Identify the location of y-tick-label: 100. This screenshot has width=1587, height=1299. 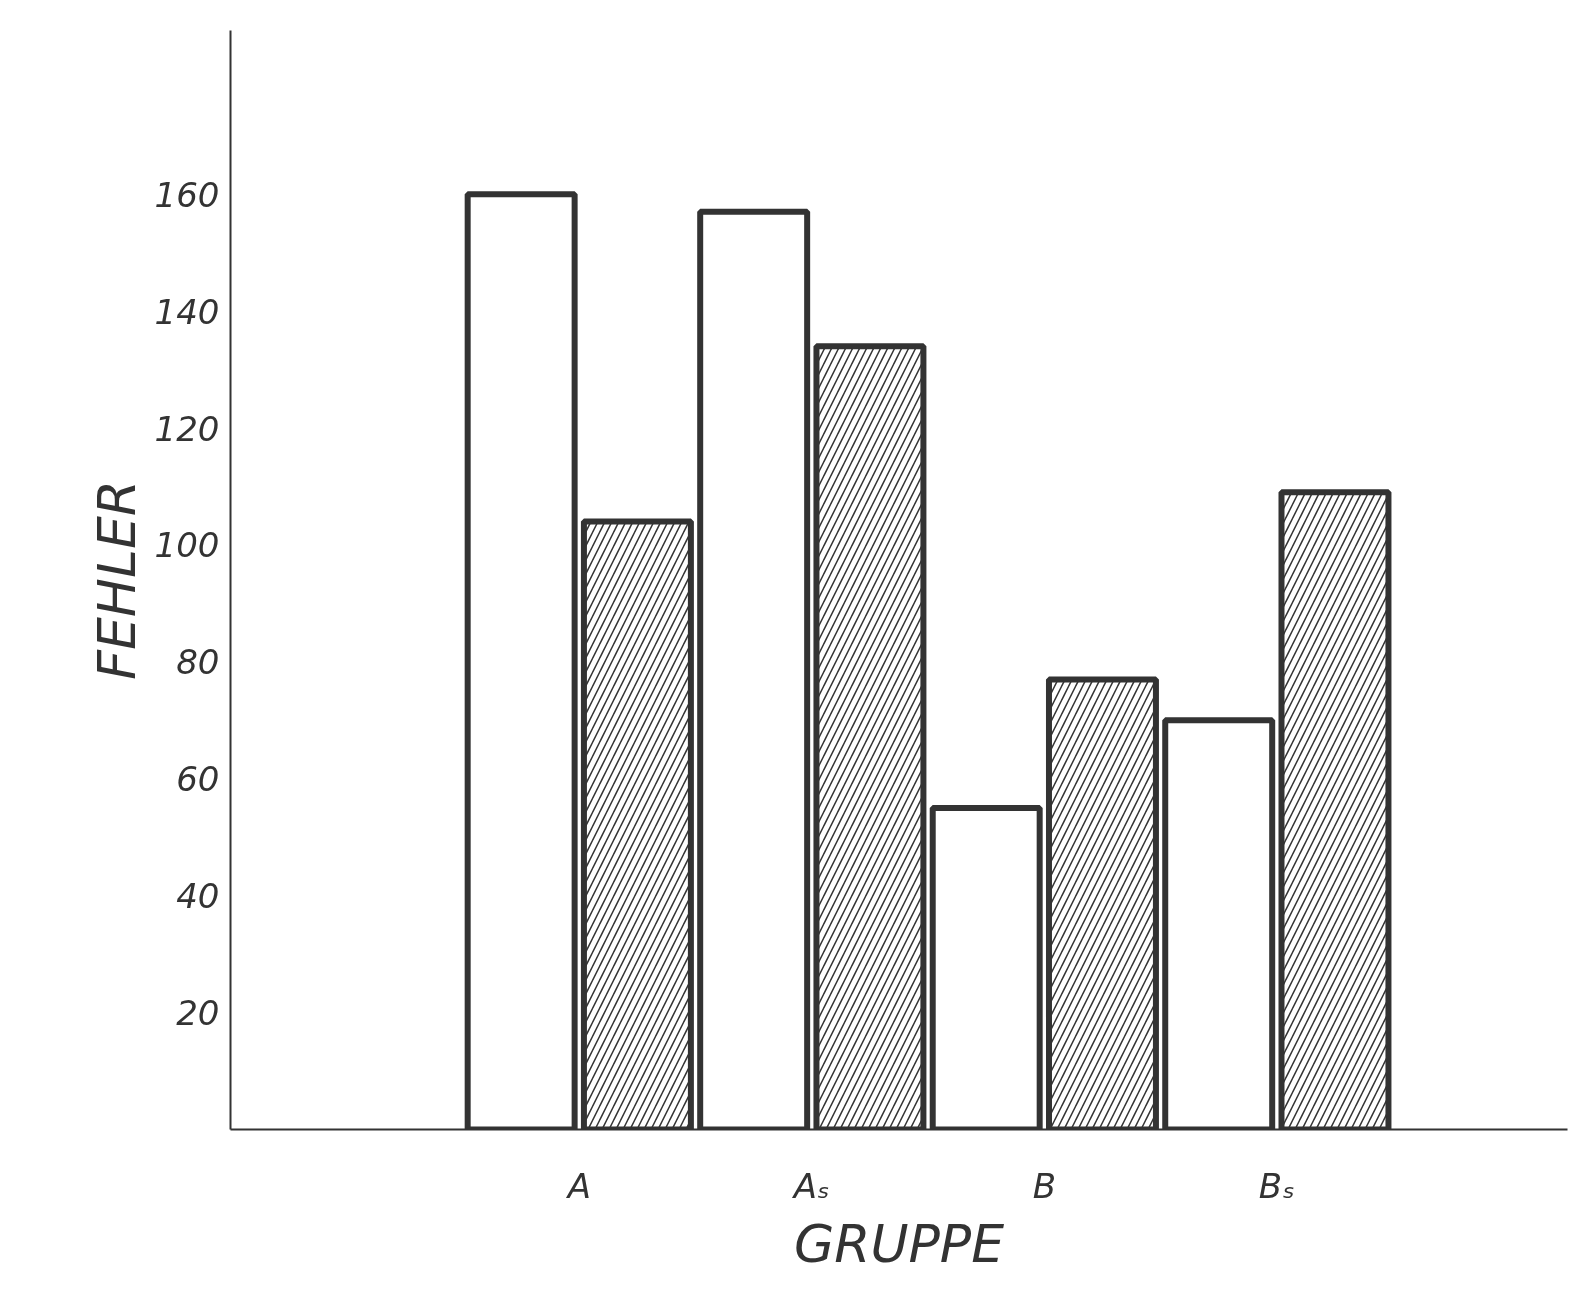
(187, 545).